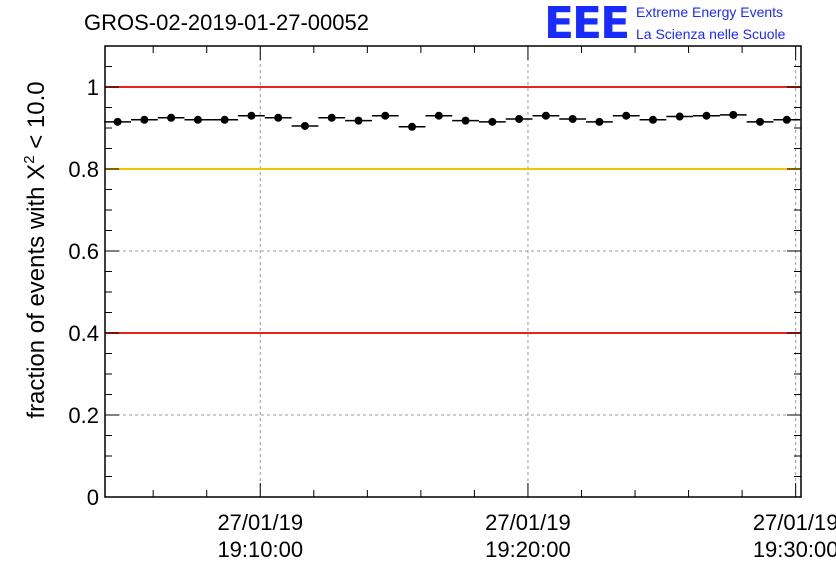 This screenshot has width=836, height=572. What do you see at coordinates (83, 251) in the screenshot?
I see `y-tick-label: 0.6` at bounding box center [83, 251].